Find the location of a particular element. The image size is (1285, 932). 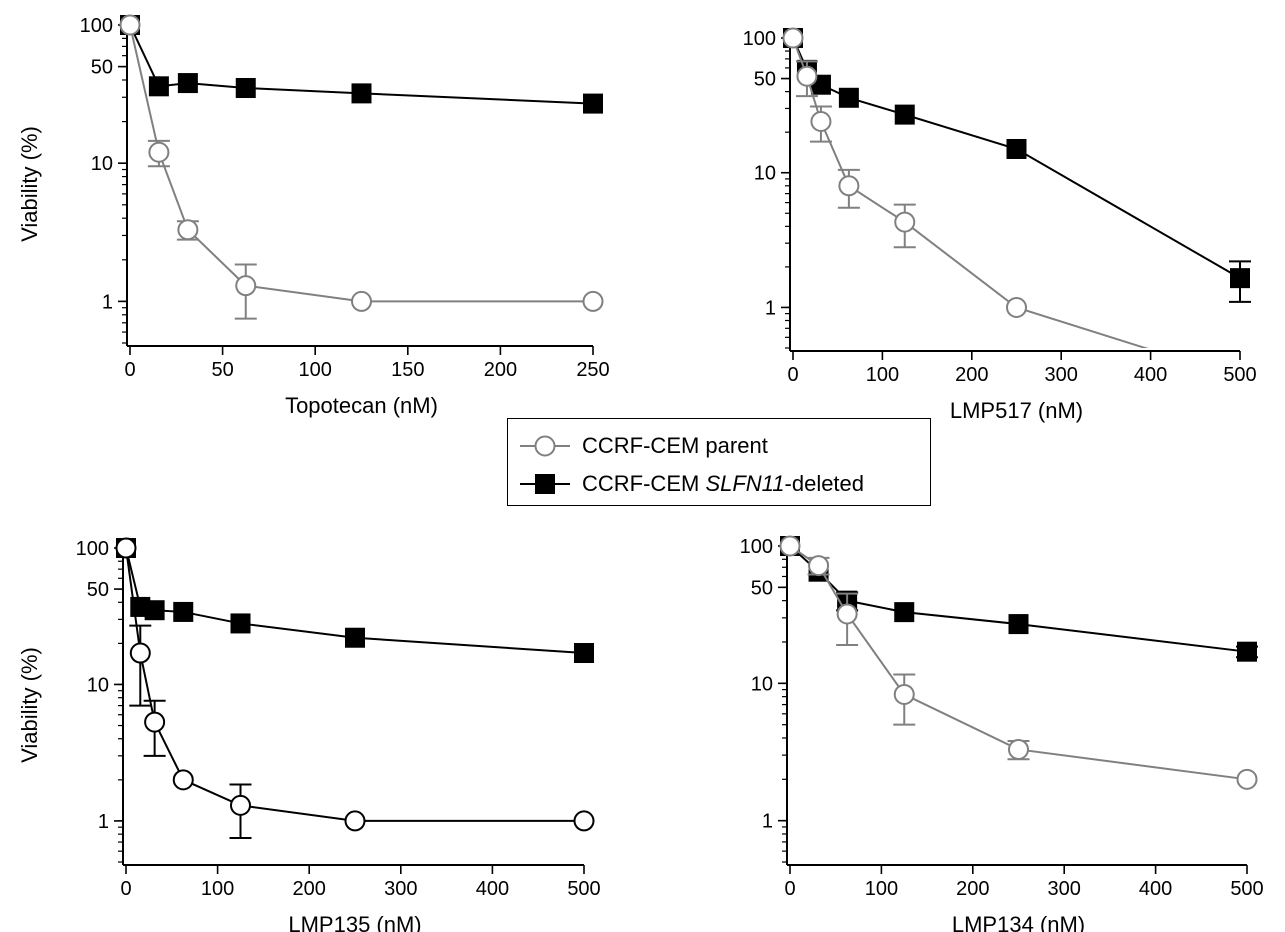

legend: CCRF-CEM parent CCRF-CEM SLFN11-deleted is located at coordinates (719, 462).